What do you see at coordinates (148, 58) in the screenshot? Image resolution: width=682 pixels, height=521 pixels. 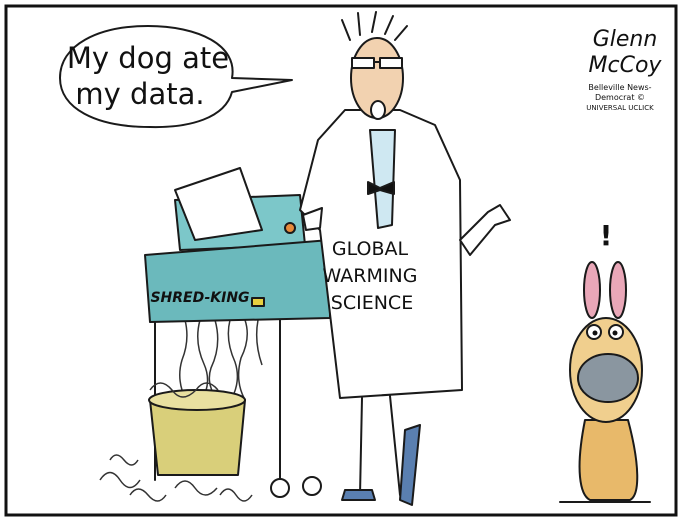 I see `speech-line: My dog ate` at bounding box center [148, 58].